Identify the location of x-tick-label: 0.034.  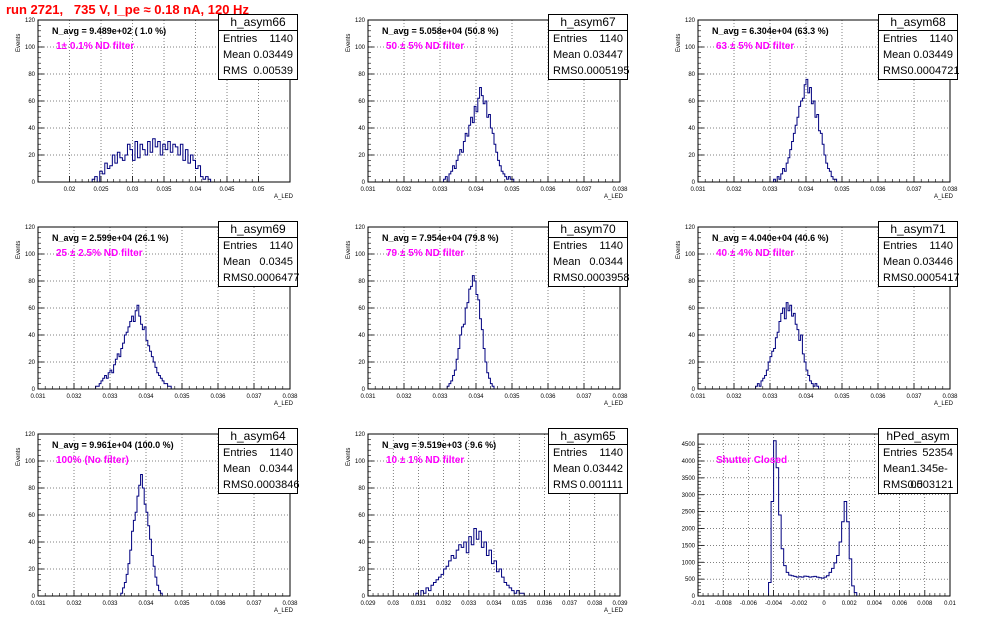
(146, 604).